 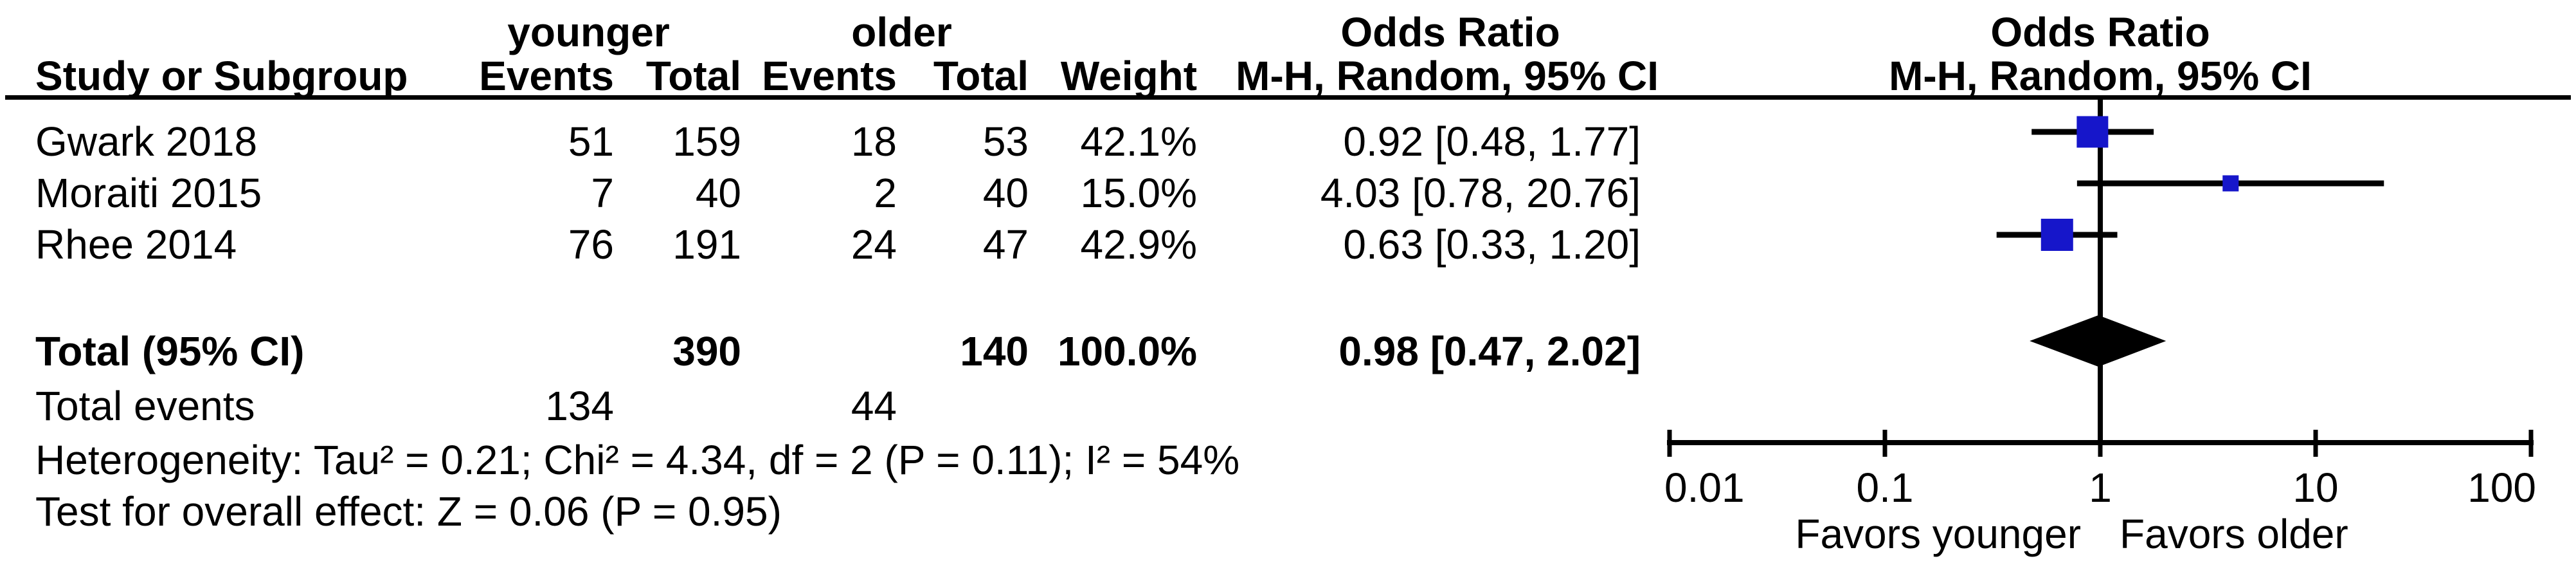 I want to click on study-total1: 159, so click(x=706, y=141).